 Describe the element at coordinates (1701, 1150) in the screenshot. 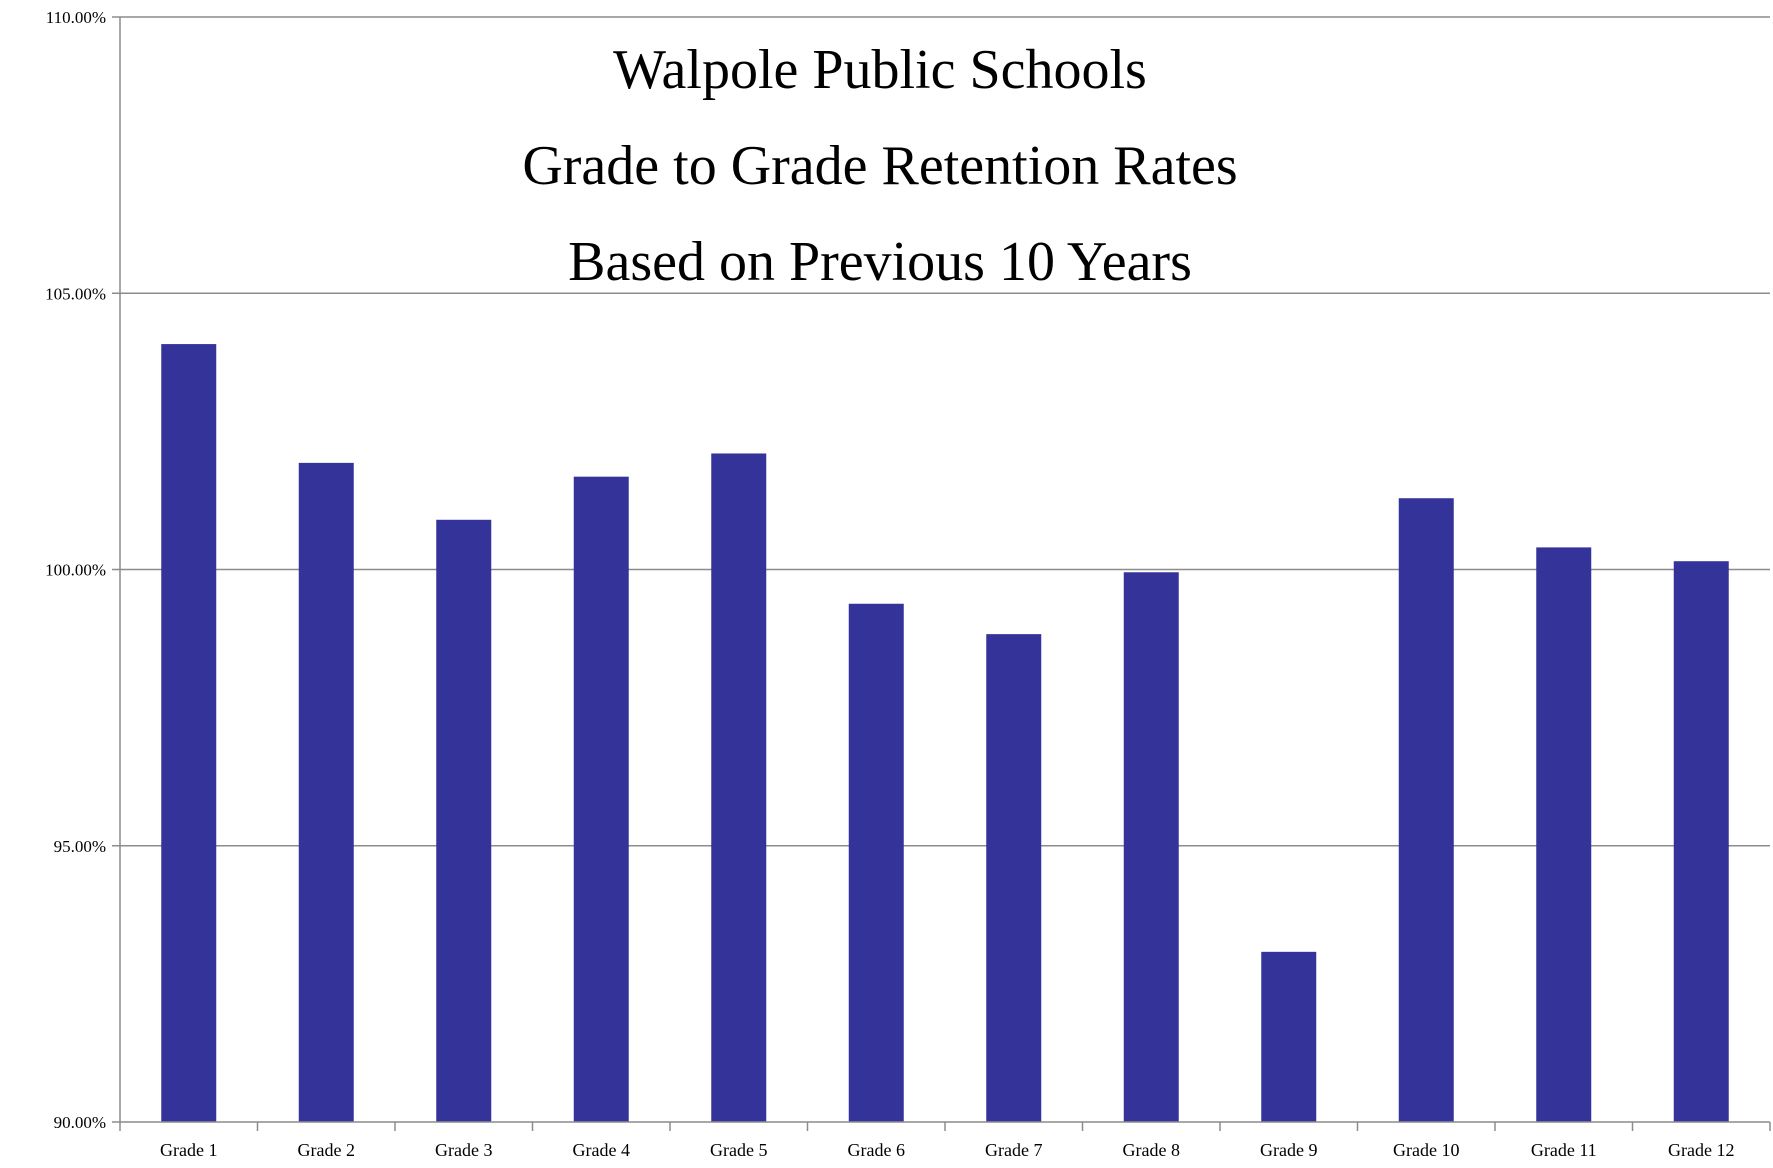

I see `x-tick-label: Grade 12` at that location.